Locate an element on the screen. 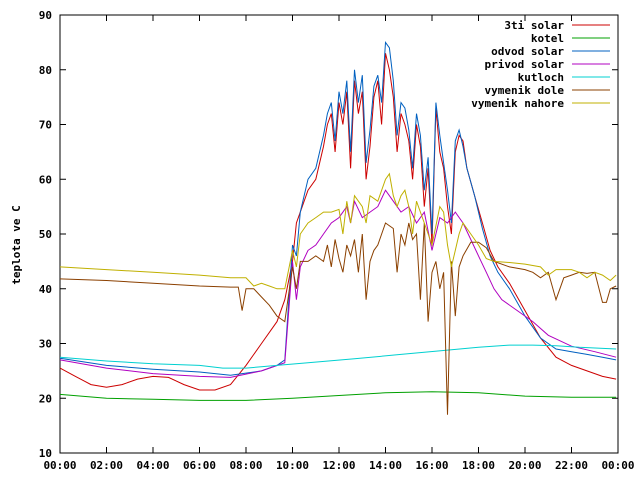 This screenshot has width=640, height=485. legend-label-odvod-solar: odvod solar is located at coordinates (527, 51).